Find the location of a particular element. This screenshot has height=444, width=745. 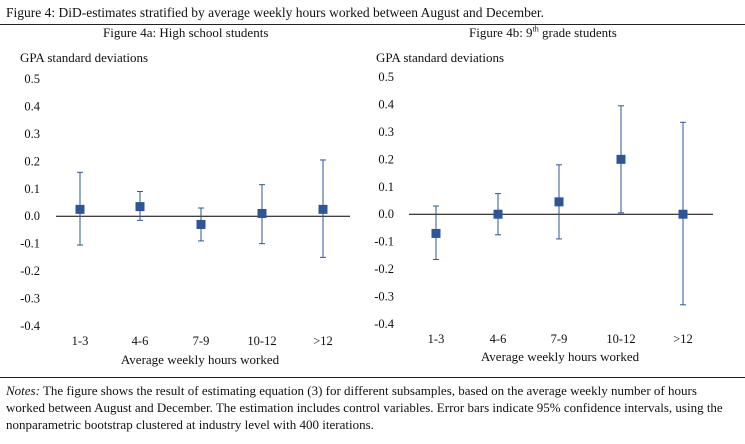

panel-a-x-tick-label: 1-3 is located at coordinates (80, 341).